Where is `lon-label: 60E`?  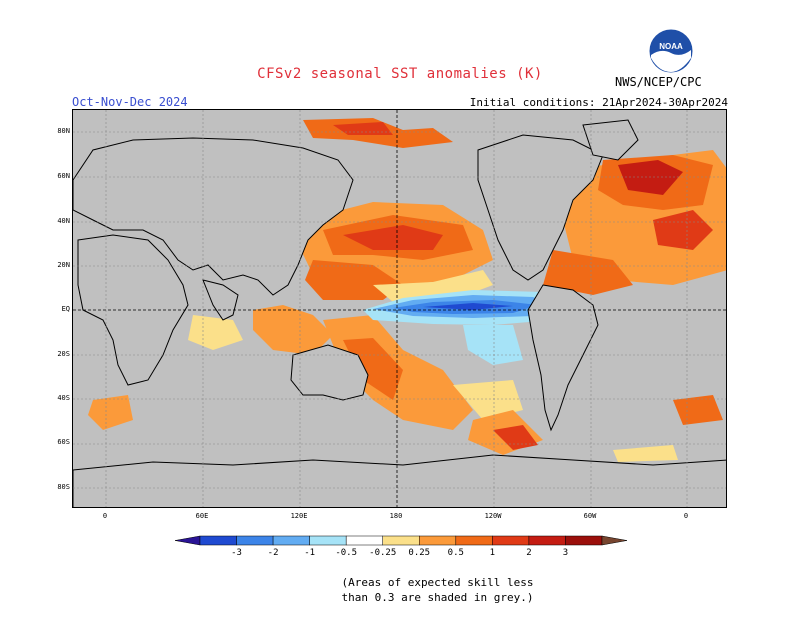 lon-label: 60E is located at coordinates (202, 516).